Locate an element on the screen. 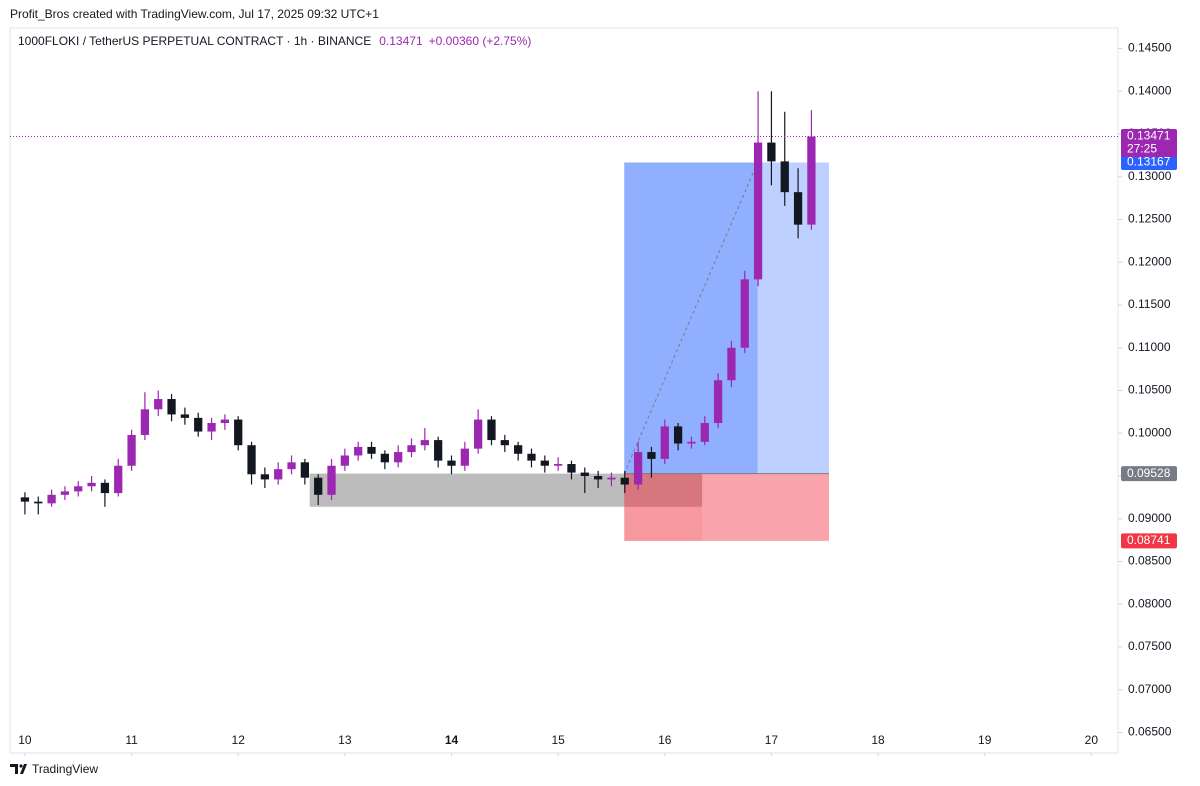 The width and height of the screenshot is (1200, 786). x-tick-label: 10 is located at coordinates (25, 740).